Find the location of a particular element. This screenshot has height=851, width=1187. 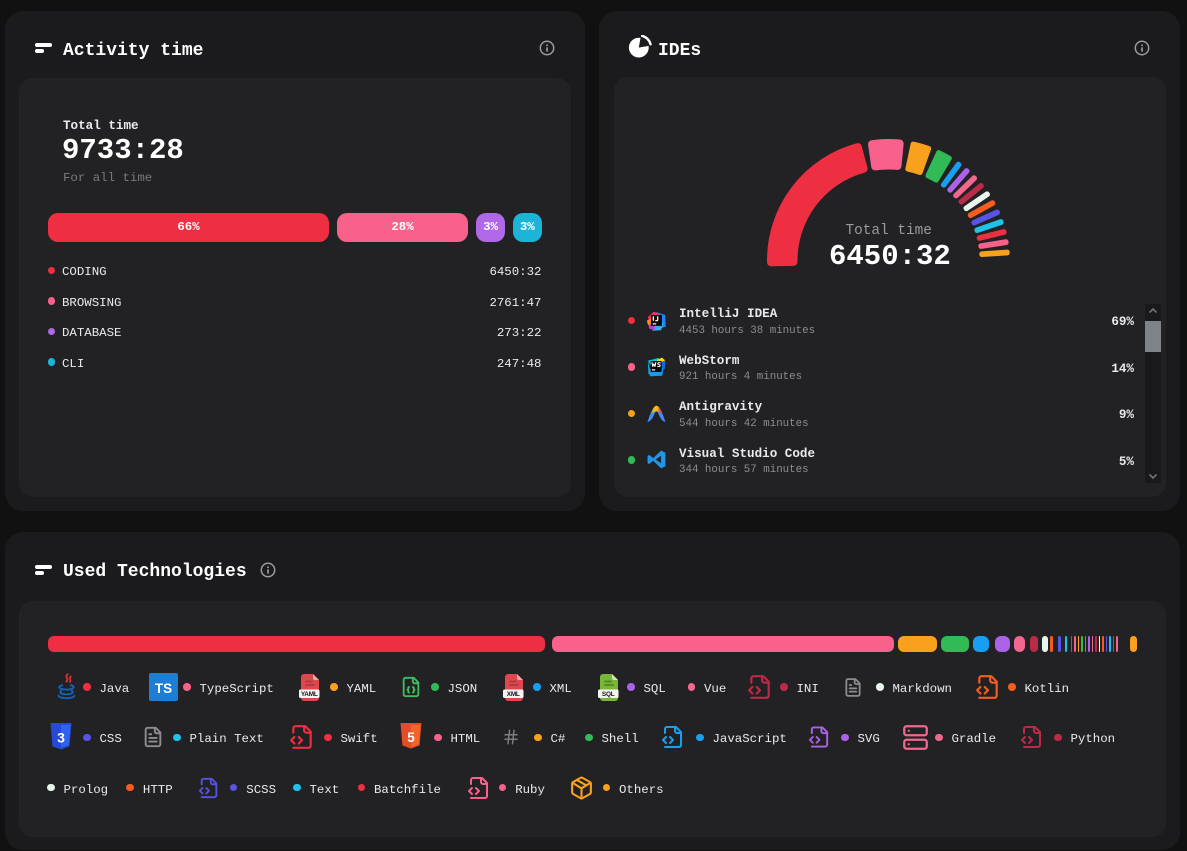

svg-text: 5 is located at coordinates (411, 737).